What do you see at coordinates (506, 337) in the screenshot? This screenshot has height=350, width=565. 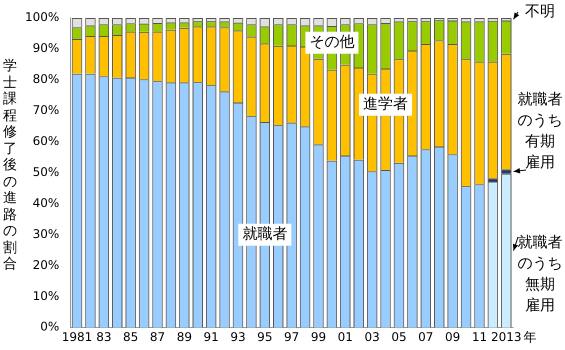 I see `x-tick-label: 2013` at bounding box center [506, 337].